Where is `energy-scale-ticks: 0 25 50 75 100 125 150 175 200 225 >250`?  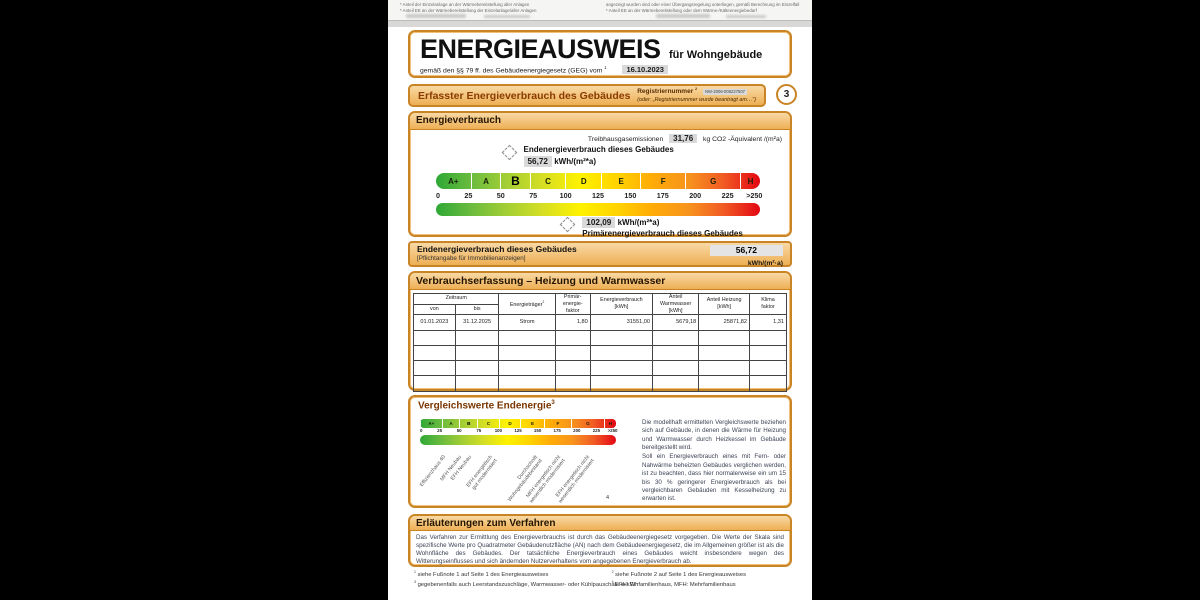 energy-scale-ticks: 0 25 50 75 100 125 150 175 200 225 >250 is located at coordinates (599, 195).